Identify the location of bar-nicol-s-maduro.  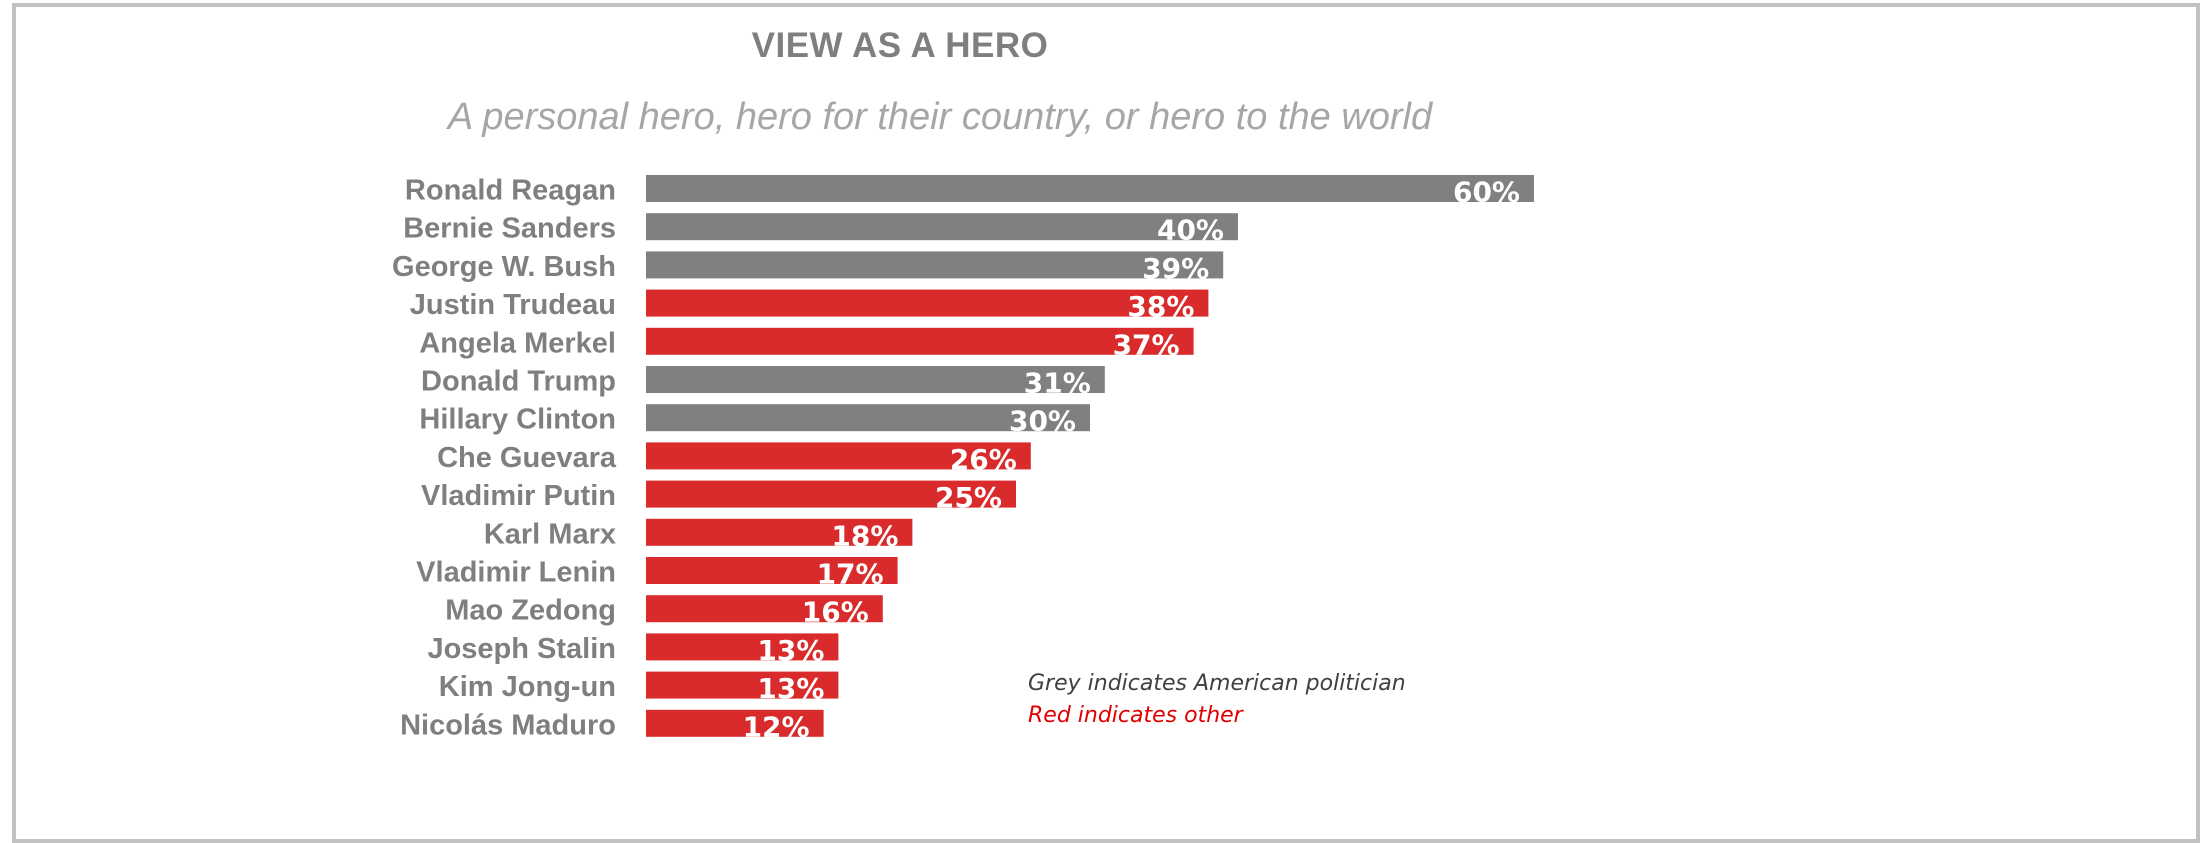
(735, 723).